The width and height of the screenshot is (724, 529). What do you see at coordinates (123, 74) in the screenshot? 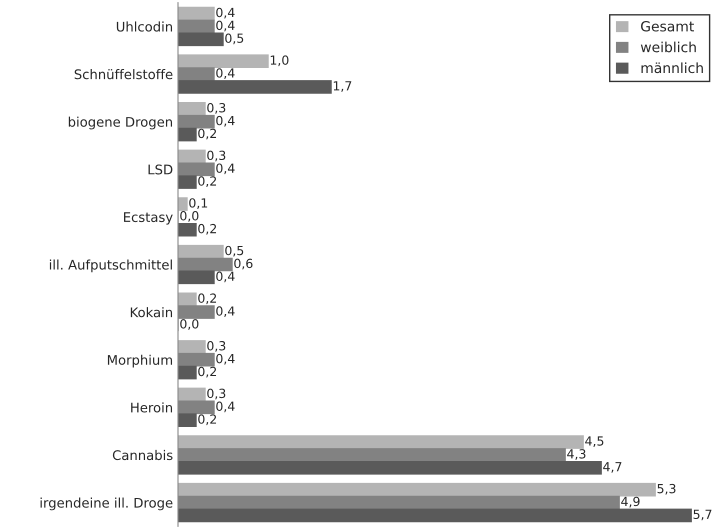
I see `y-tick-label: Schnüffelstoffe` at bounding box center [123, 74].